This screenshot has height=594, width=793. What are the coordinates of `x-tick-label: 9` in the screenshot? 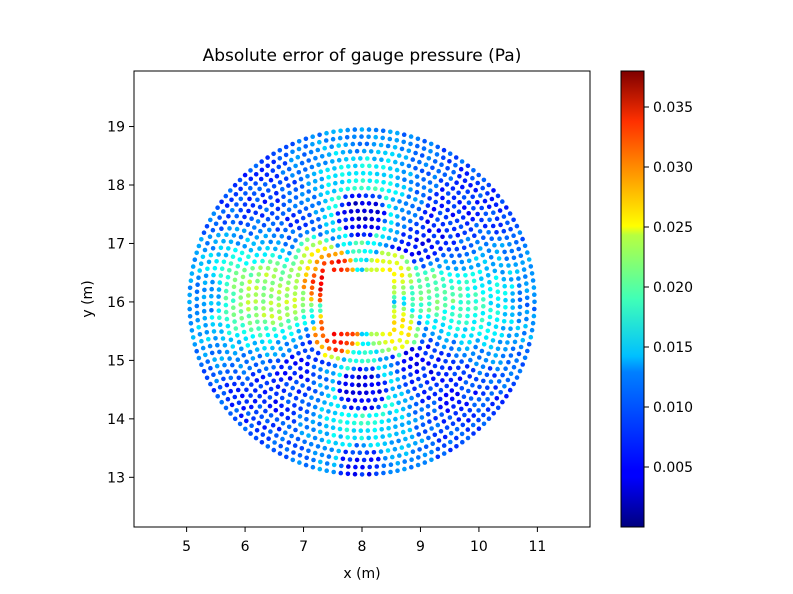 It's located at (420, 547).